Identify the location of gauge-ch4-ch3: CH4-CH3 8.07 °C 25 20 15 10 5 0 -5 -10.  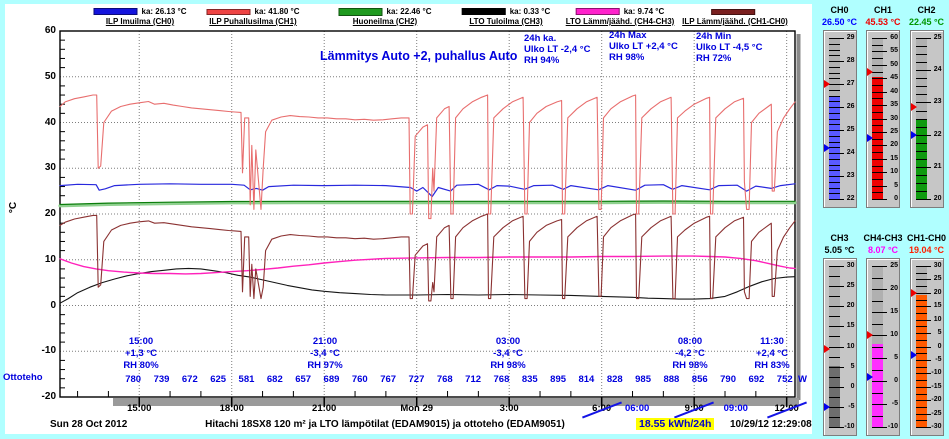
(883, 334).